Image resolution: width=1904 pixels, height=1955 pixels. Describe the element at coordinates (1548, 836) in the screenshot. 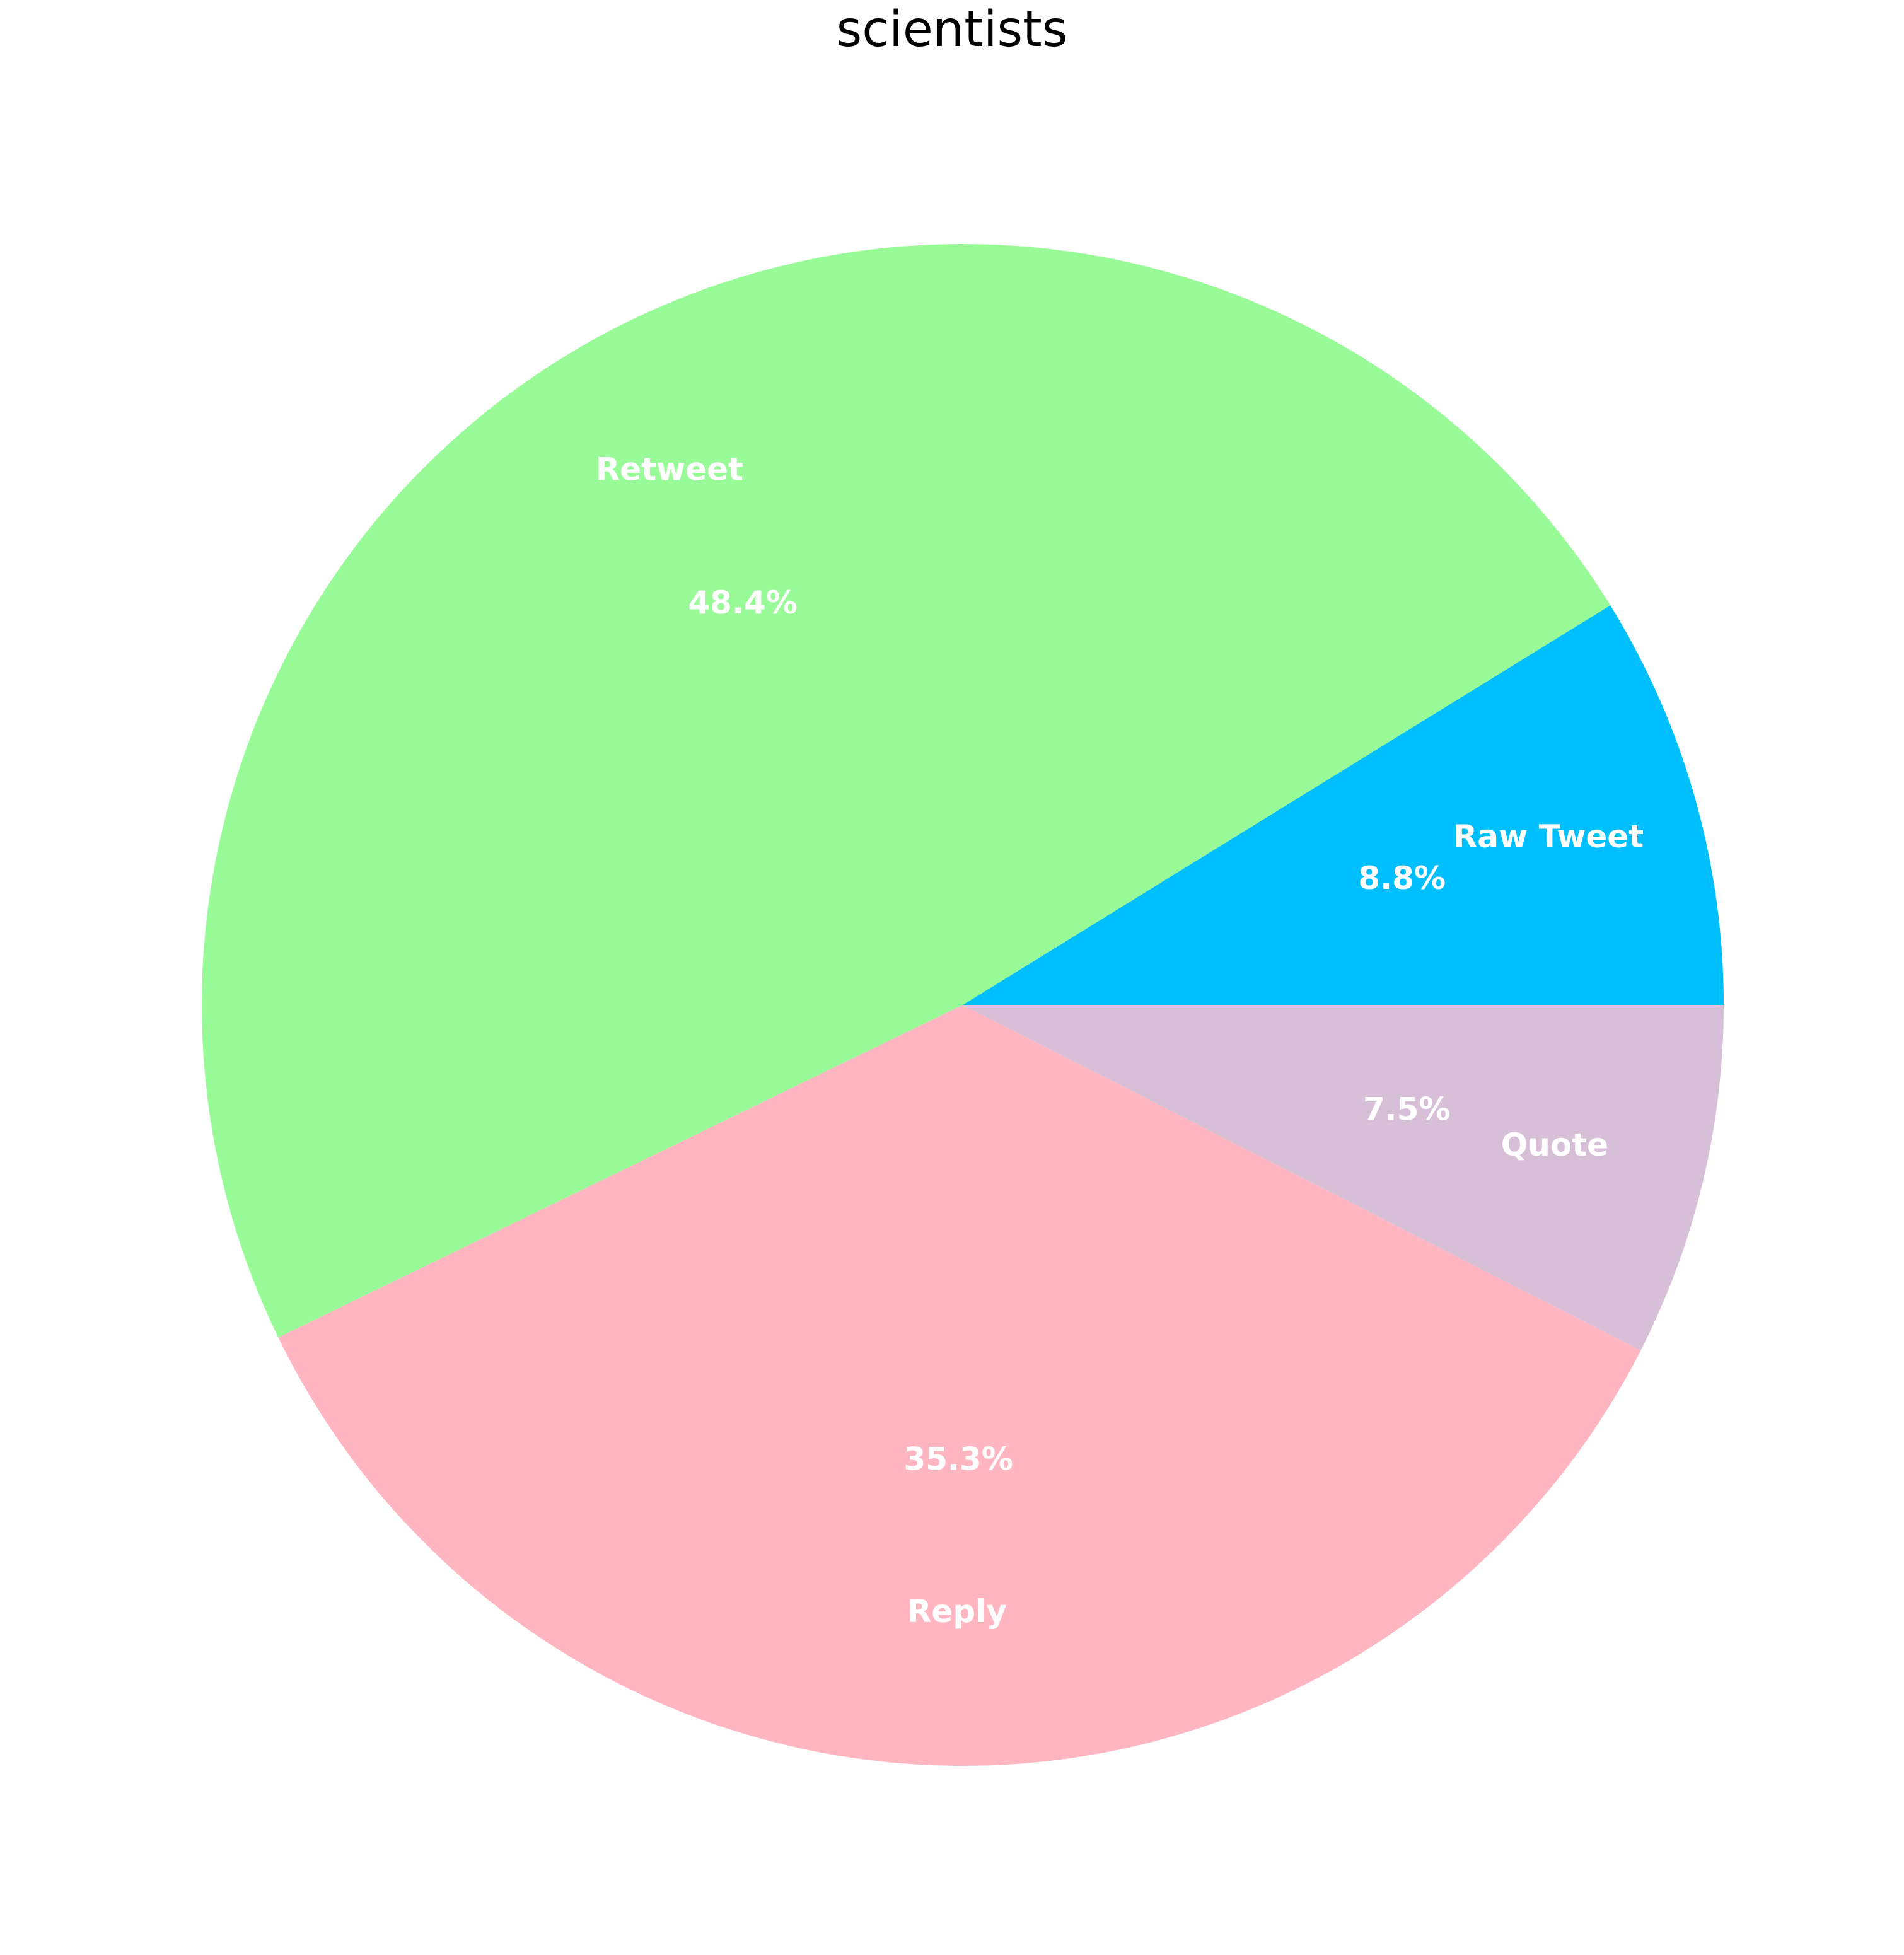

I see `slice-label: Raw Tweet` at that location.